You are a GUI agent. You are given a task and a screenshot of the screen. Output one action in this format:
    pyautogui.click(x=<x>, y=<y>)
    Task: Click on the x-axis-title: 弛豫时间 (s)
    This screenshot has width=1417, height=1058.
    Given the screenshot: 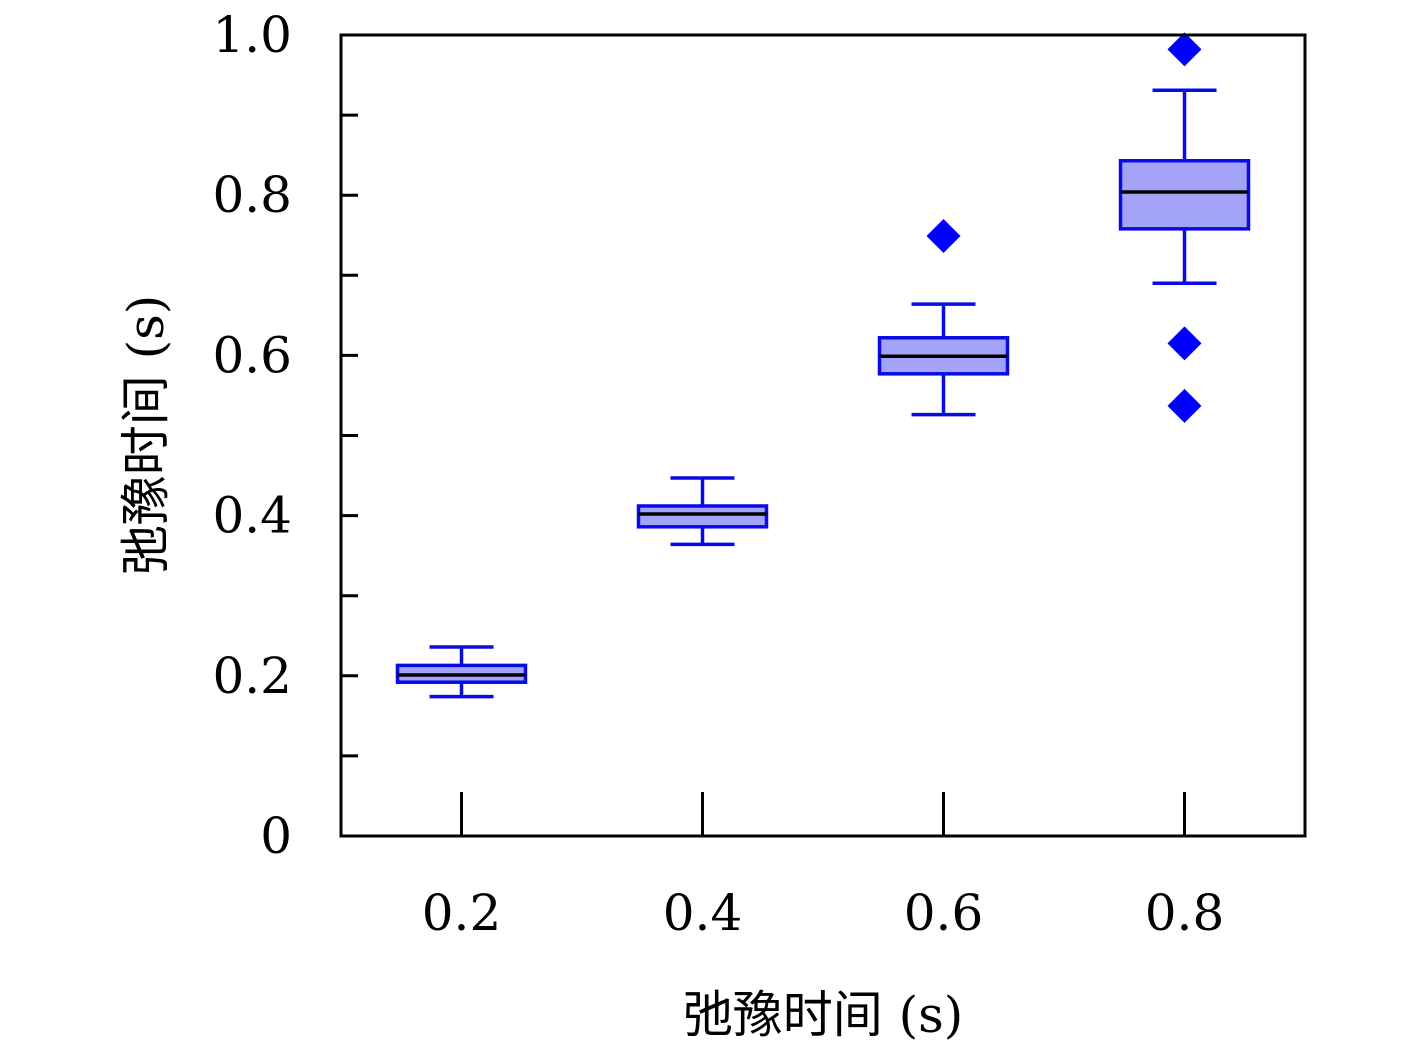 What is the action you would take?
    pyautogui.click(x=823, y=1015)
    